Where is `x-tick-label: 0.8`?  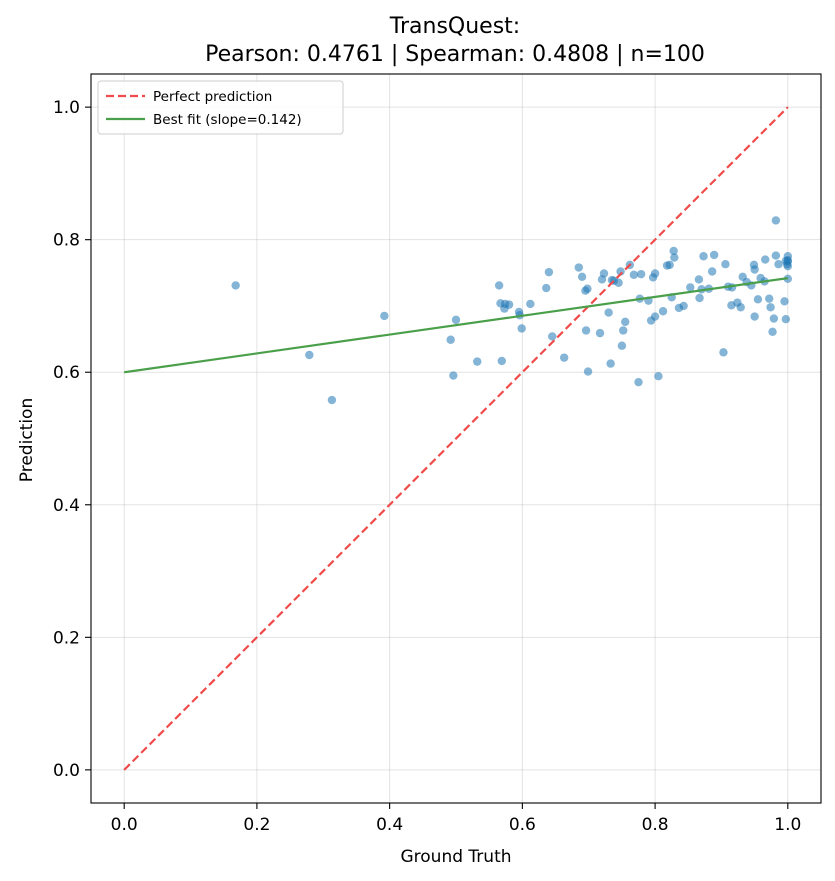 x-tick-label: 0.8 is located at coordinates (655, 825).